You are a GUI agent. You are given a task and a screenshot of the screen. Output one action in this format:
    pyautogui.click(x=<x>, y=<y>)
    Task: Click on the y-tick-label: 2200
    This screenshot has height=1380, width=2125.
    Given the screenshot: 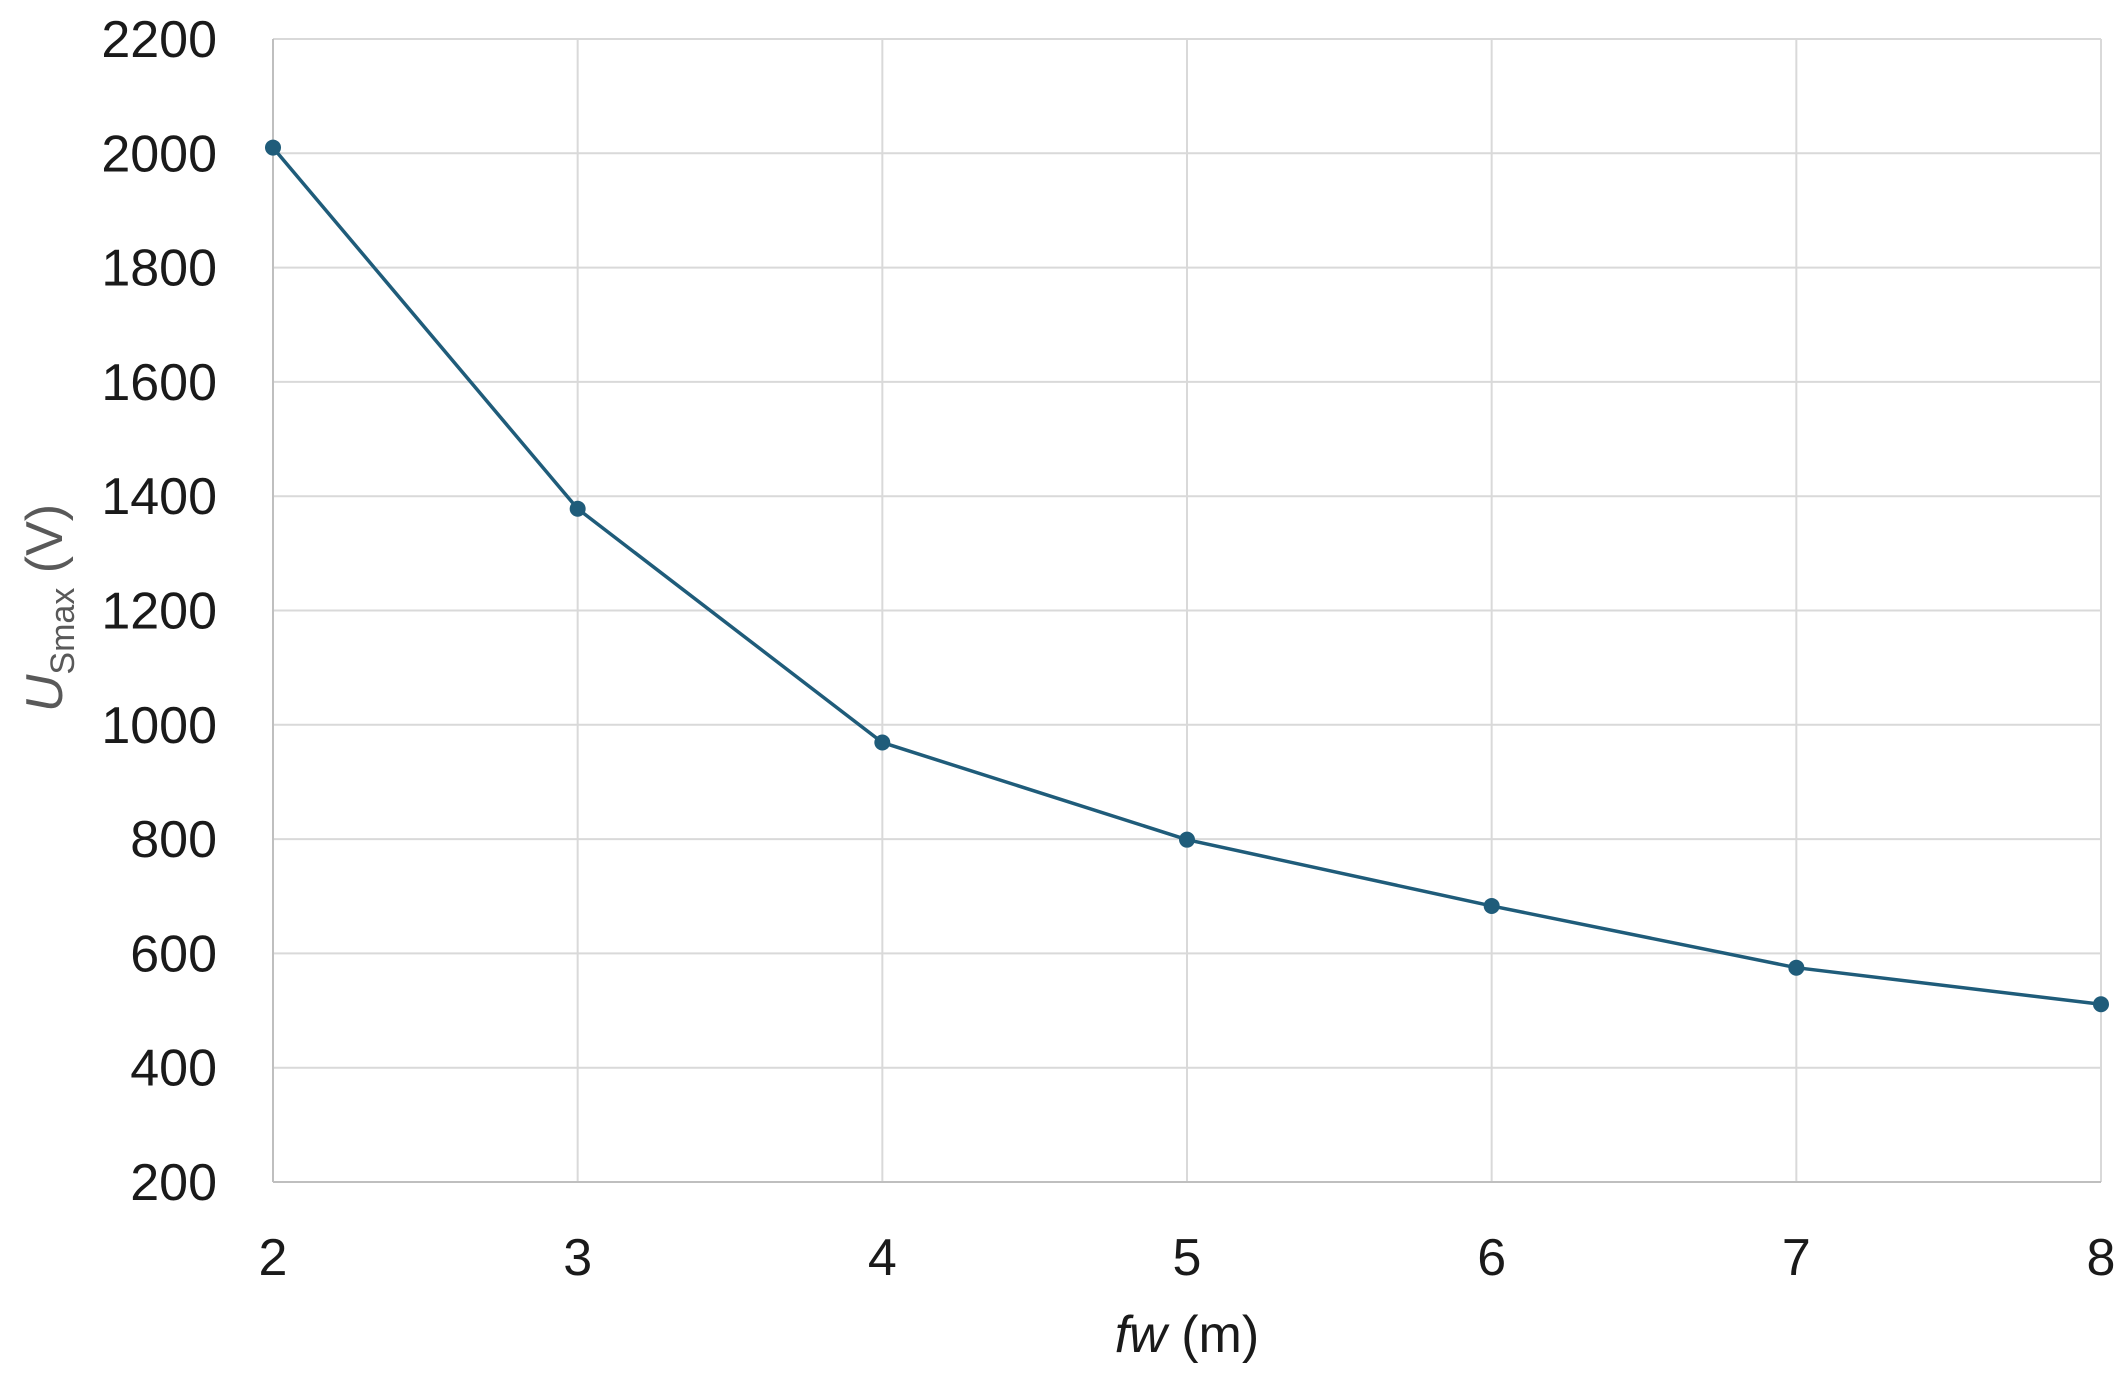 What is the action you would take?
    pyautogui.click(x=159, y=40)
    